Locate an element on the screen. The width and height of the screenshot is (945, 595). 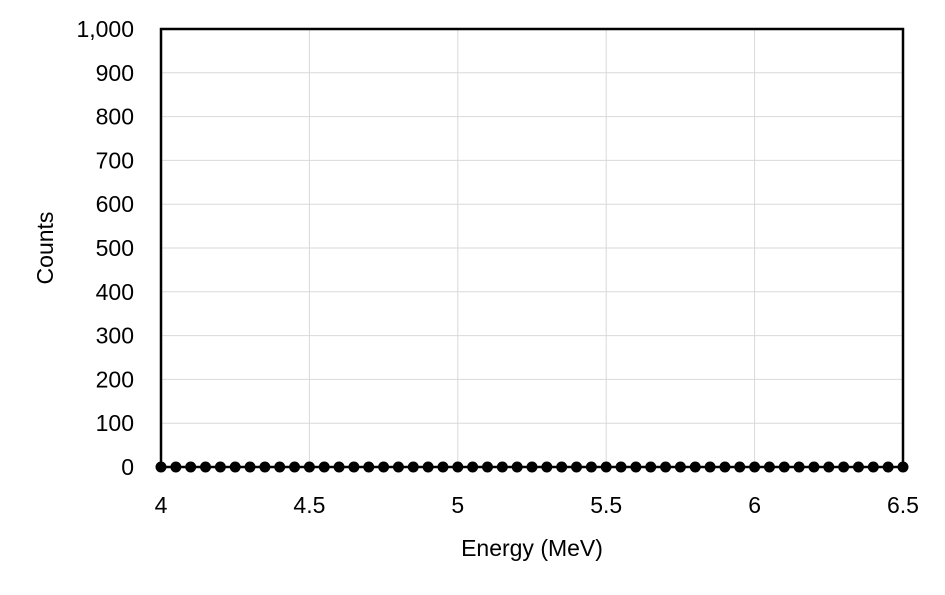
x-tick-label: 4.5 is located at coordinates (309, 505).